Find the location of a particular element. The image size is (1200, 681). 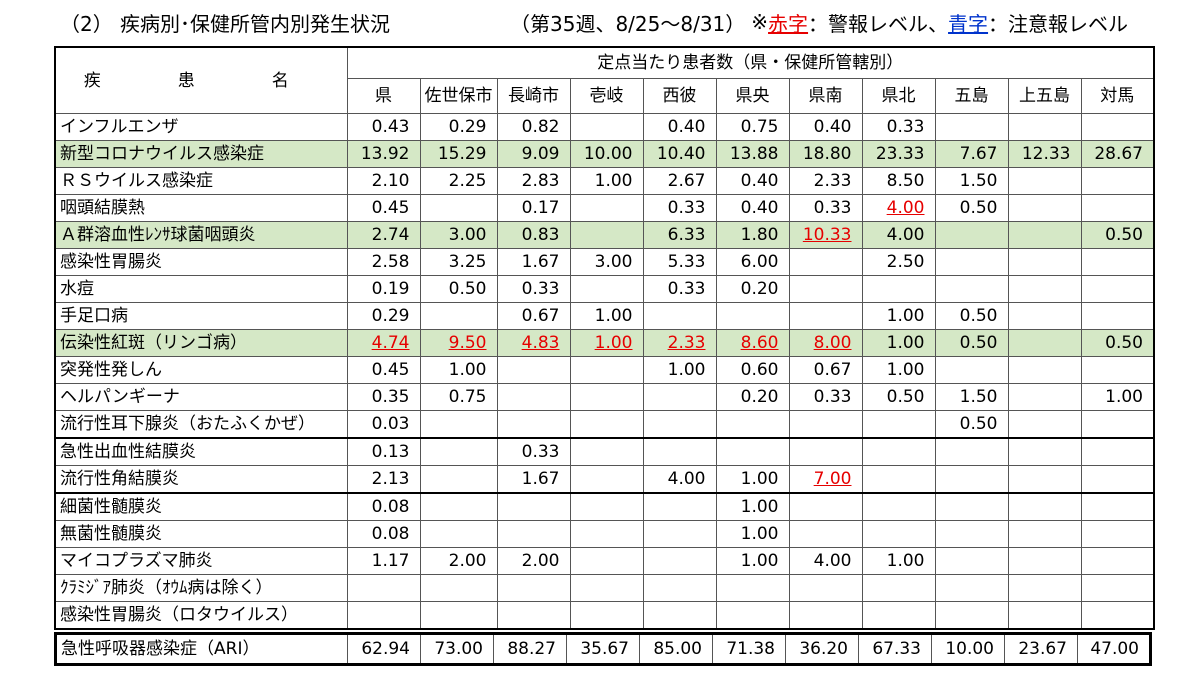

value-cell: 0.43 is located at coordinates (383, 127).